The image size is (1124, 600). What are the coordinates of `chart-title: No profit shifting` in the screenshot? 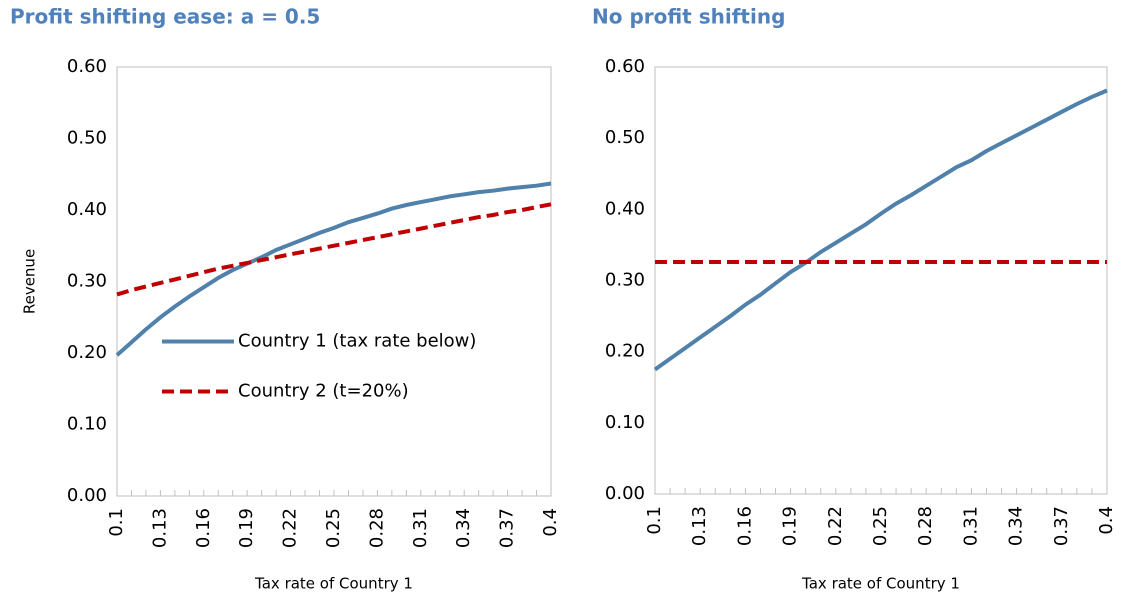 It's located at (688, 17).